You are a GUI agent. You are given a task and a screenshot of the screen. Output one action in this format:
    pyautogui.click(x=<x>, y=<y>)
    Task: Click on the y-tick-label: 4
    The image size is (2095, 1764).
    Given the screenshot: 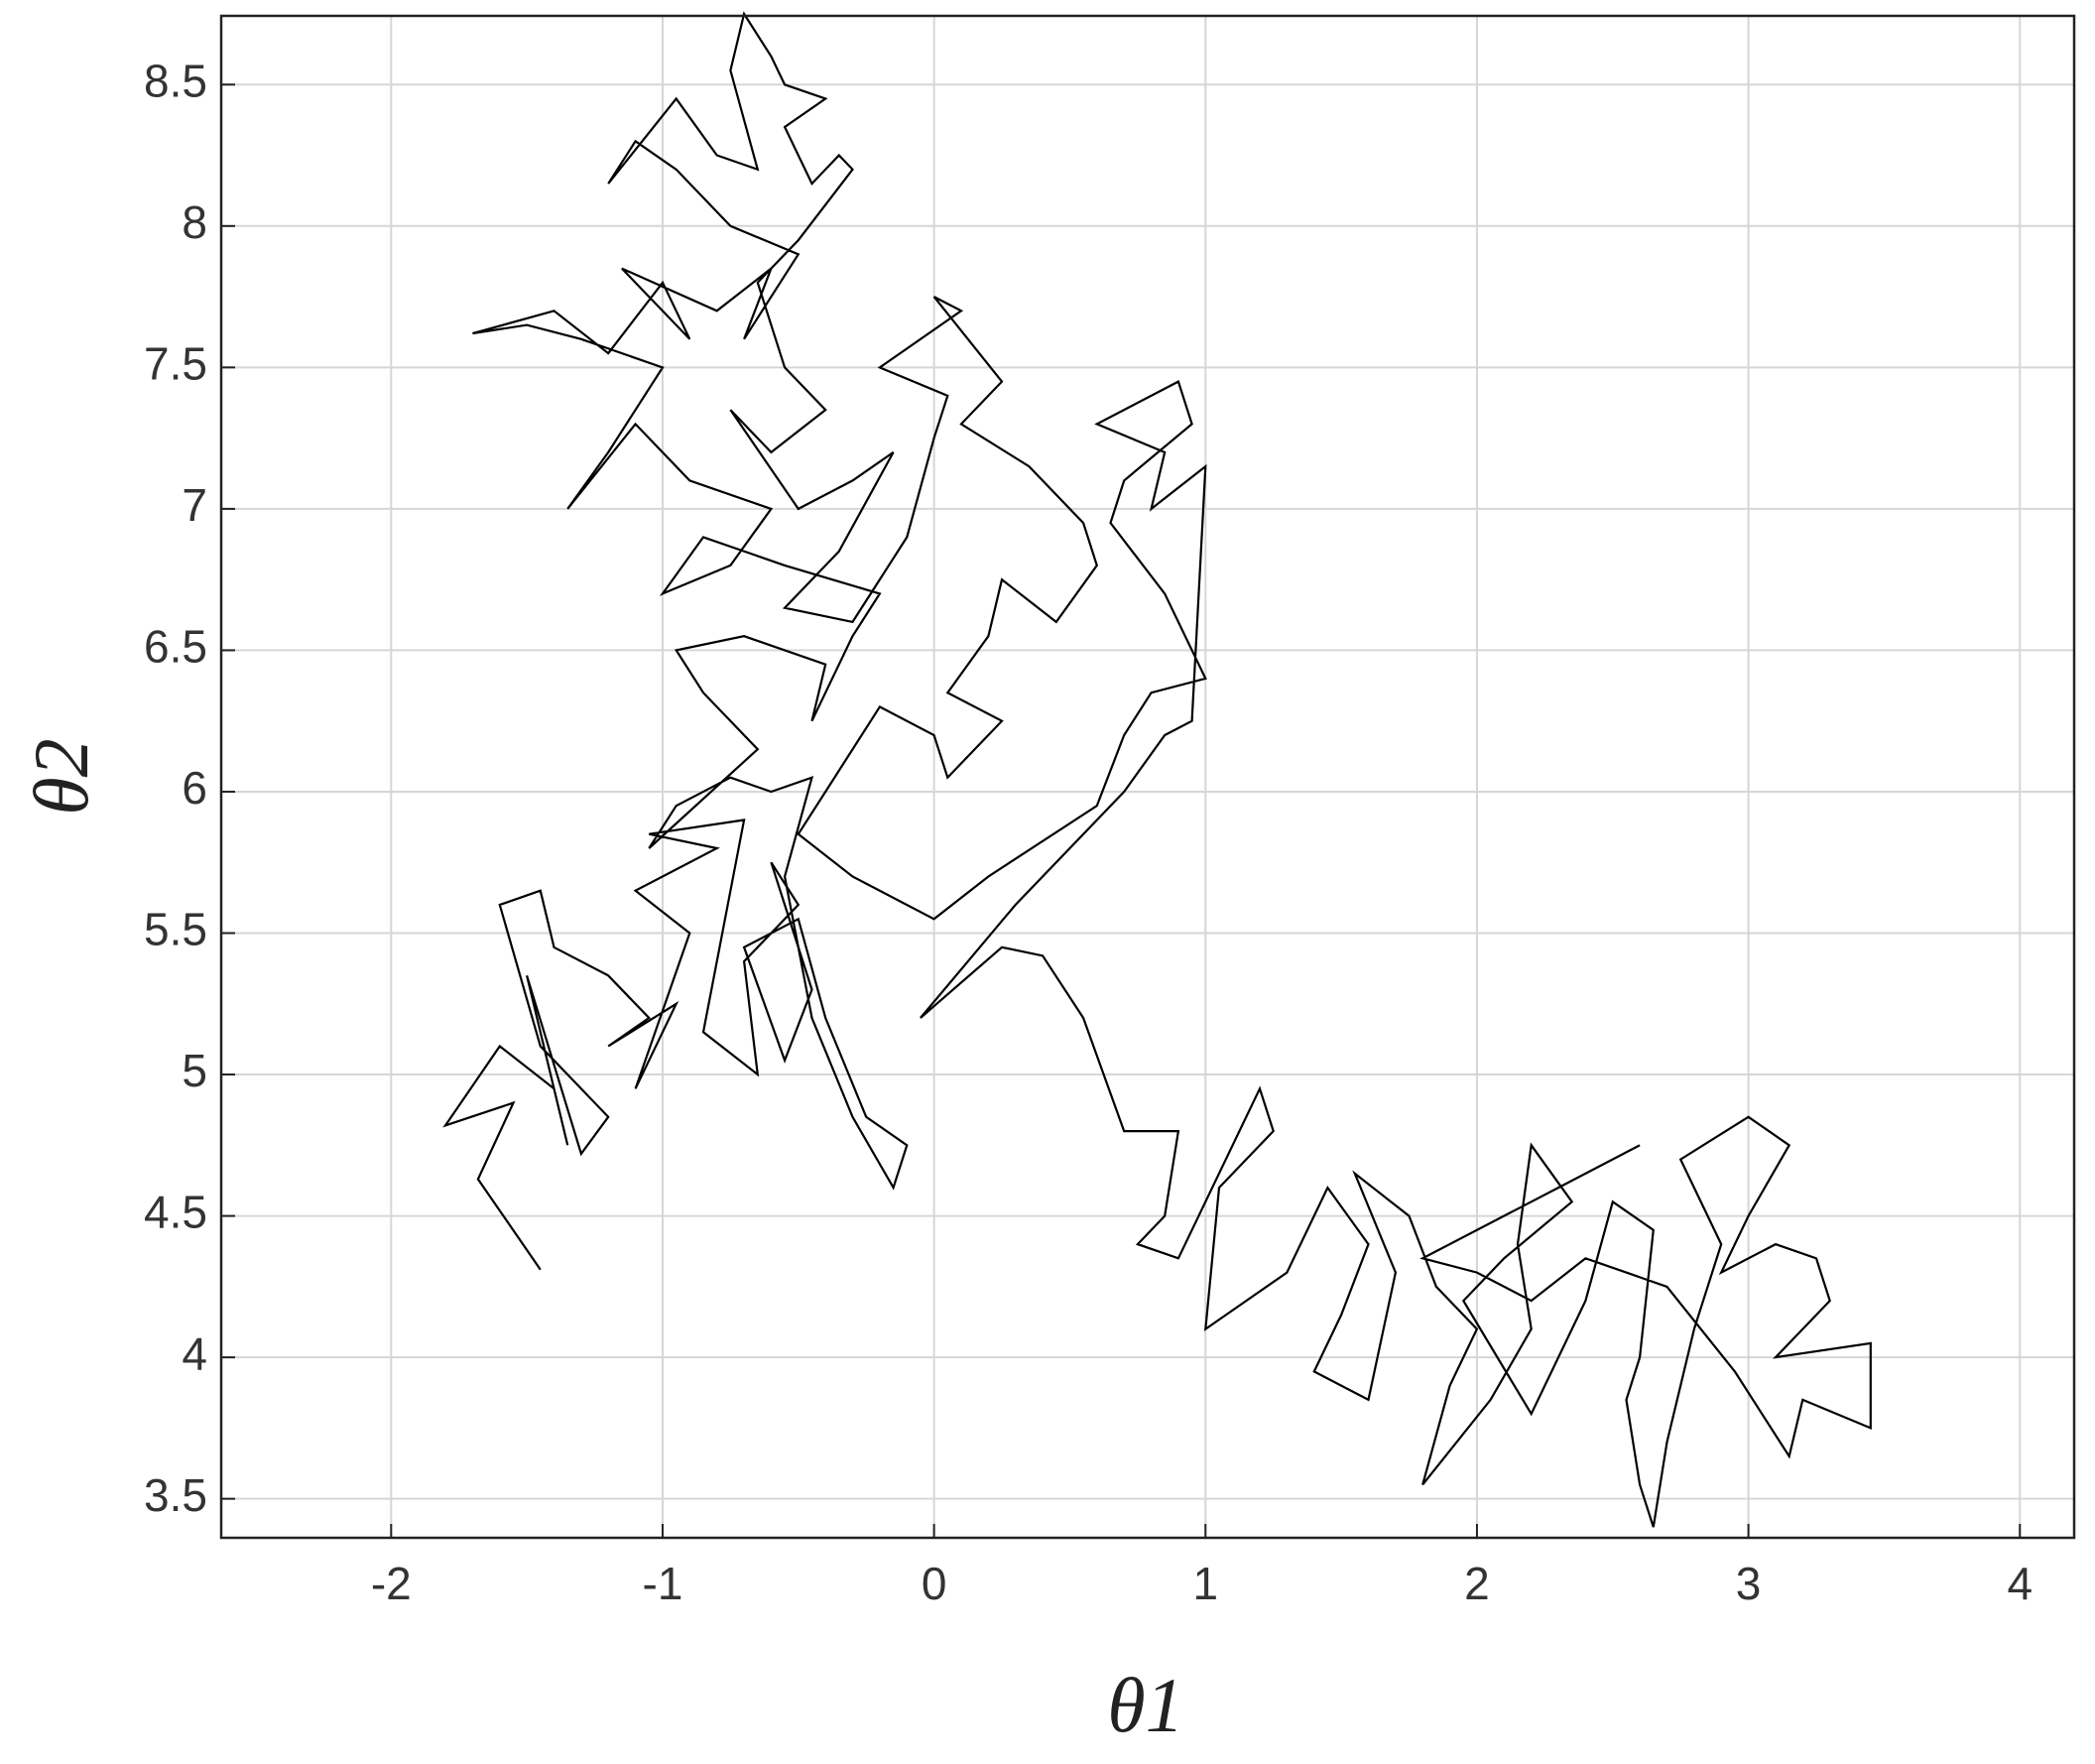 What is the action you would take?
    pyautogui.click(x=194, y=1353)
    